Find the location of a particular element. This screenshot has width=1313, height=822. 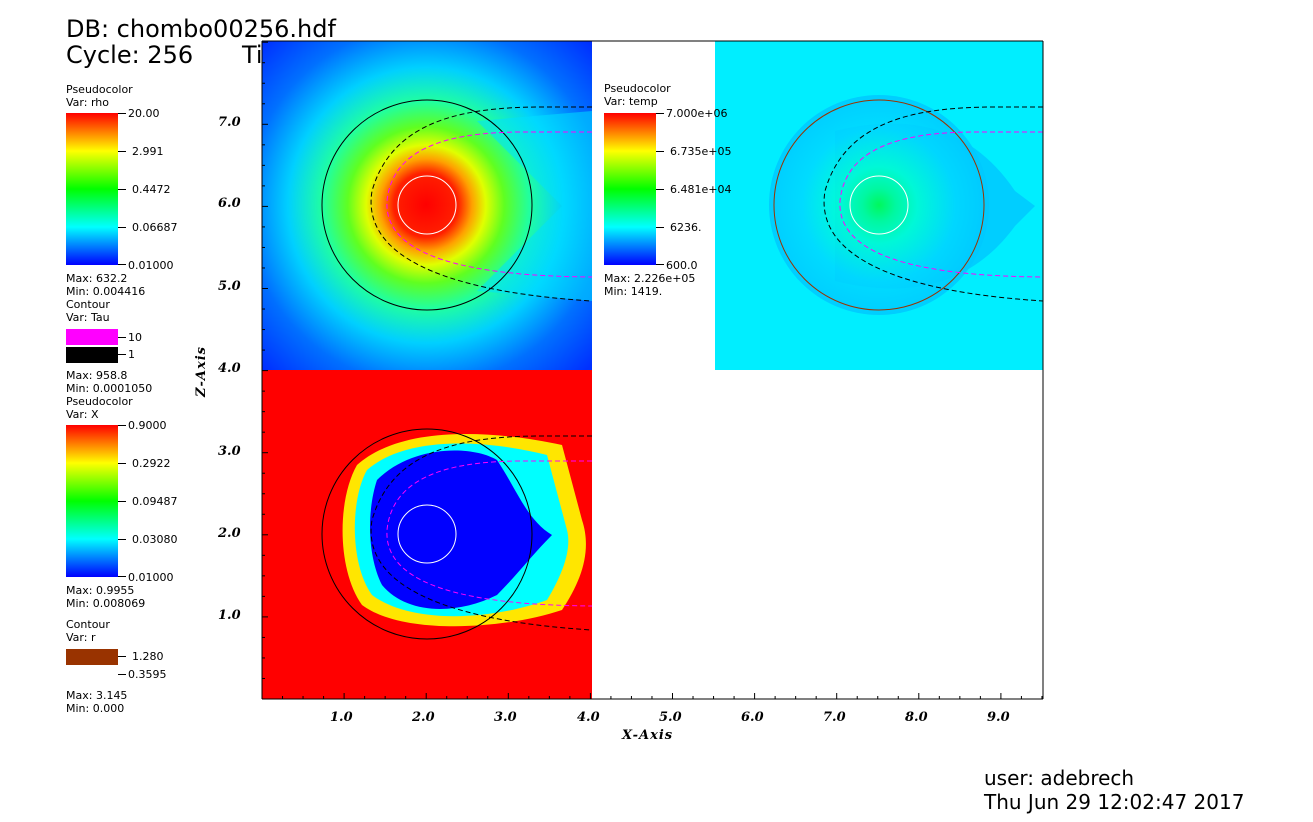

user-label: user: adebrech is located at coordinates (1059, 778).